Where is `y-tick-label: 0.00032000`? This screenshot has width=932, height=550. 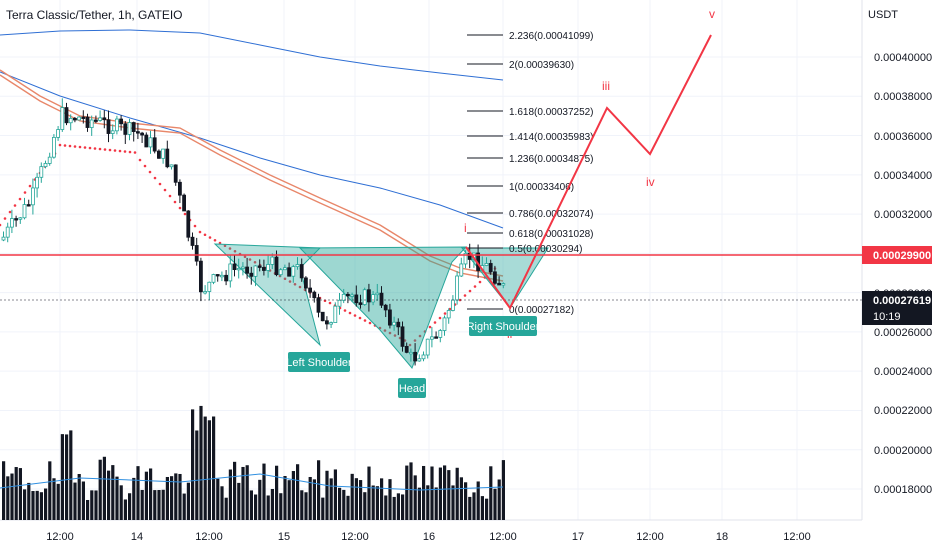
y-tick-label: 0.00032000 is located at coordinates (903, 215).